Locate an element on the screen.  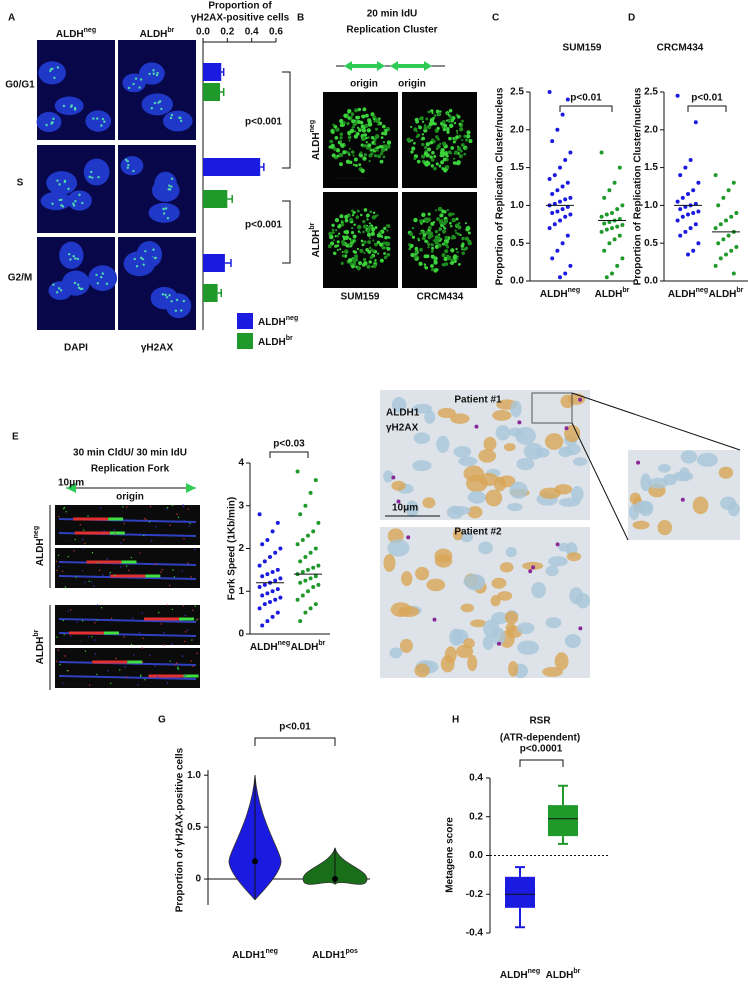
panel-letter: C is located at coordinates (495, 18).